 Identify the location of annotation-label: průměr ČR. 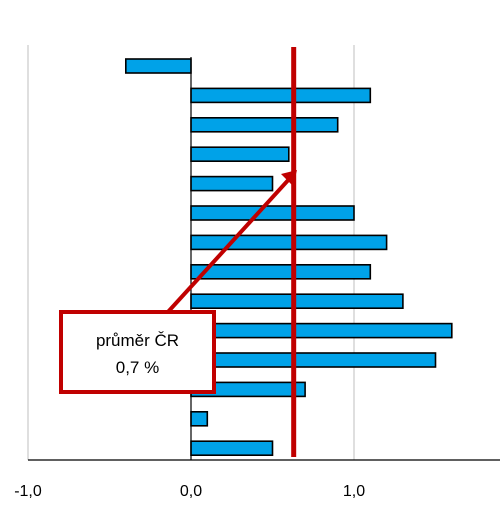
(137, 340).